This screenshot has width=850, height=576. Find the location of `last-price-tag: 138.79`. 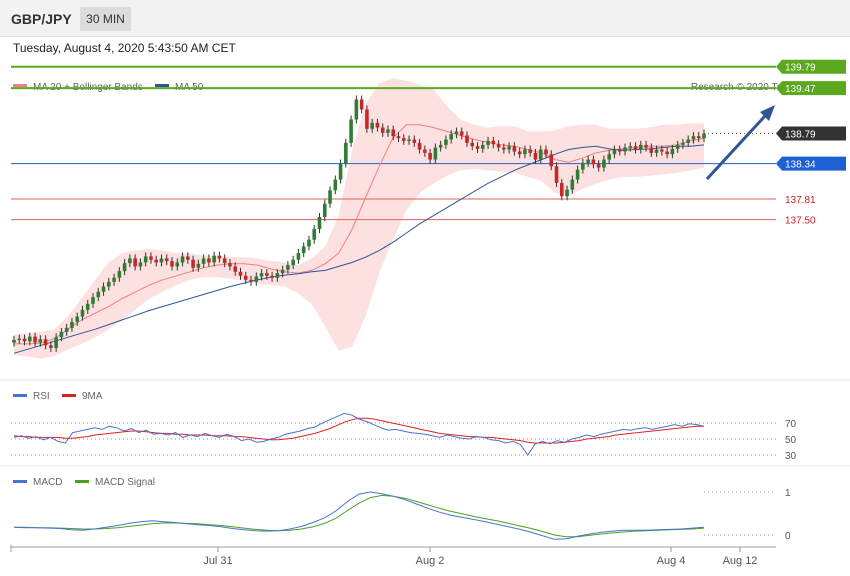

last-price-tag: 138.79 is located at coordinates (800, 135).